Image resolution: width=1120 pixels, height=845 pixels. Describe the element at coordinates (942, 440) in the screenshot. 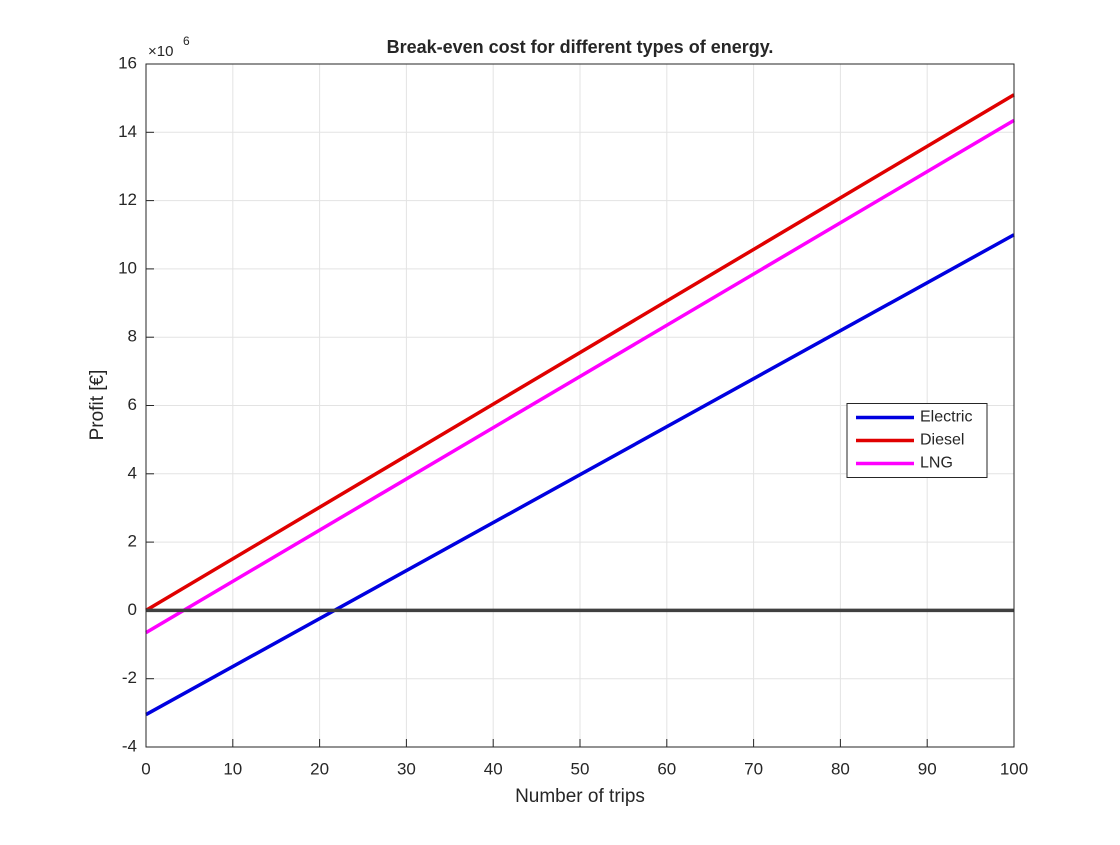

I see `legend-label: Diesel` at that location.